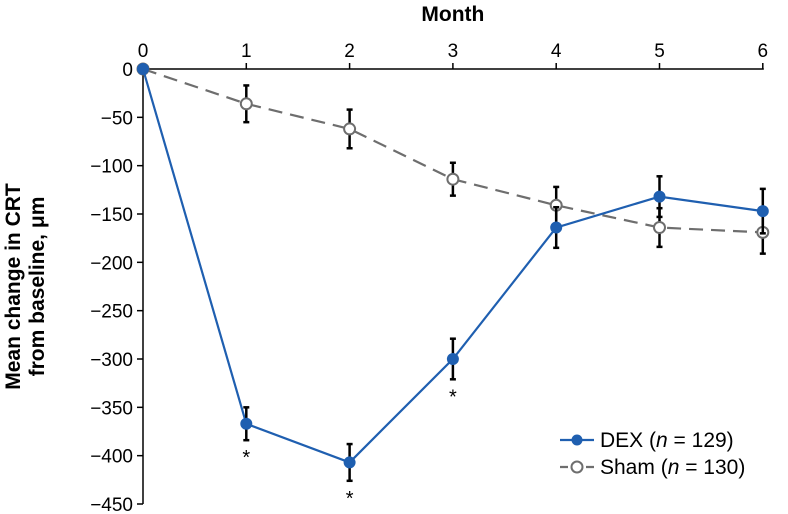 This screenshot has height=514, width=788. Describe the element at coordinates (667, 440) in the screenshot. I see `legend-label: DEX (n = 129)` at that location.